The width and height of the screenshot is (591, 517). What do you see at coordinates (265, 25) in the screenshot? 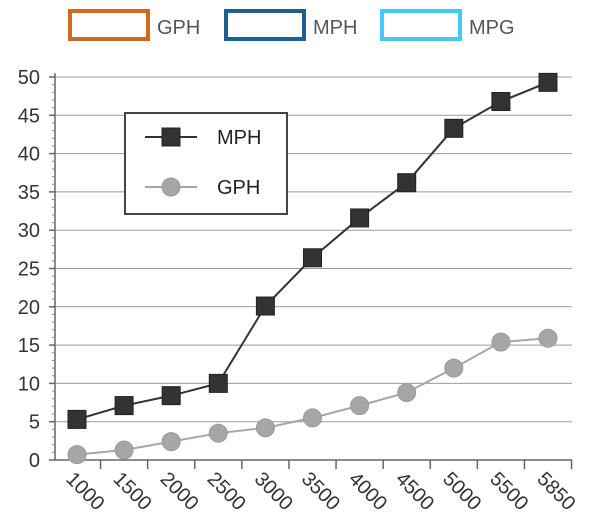
I see `legend-swatch-mph` at bounding box center [265, 25].